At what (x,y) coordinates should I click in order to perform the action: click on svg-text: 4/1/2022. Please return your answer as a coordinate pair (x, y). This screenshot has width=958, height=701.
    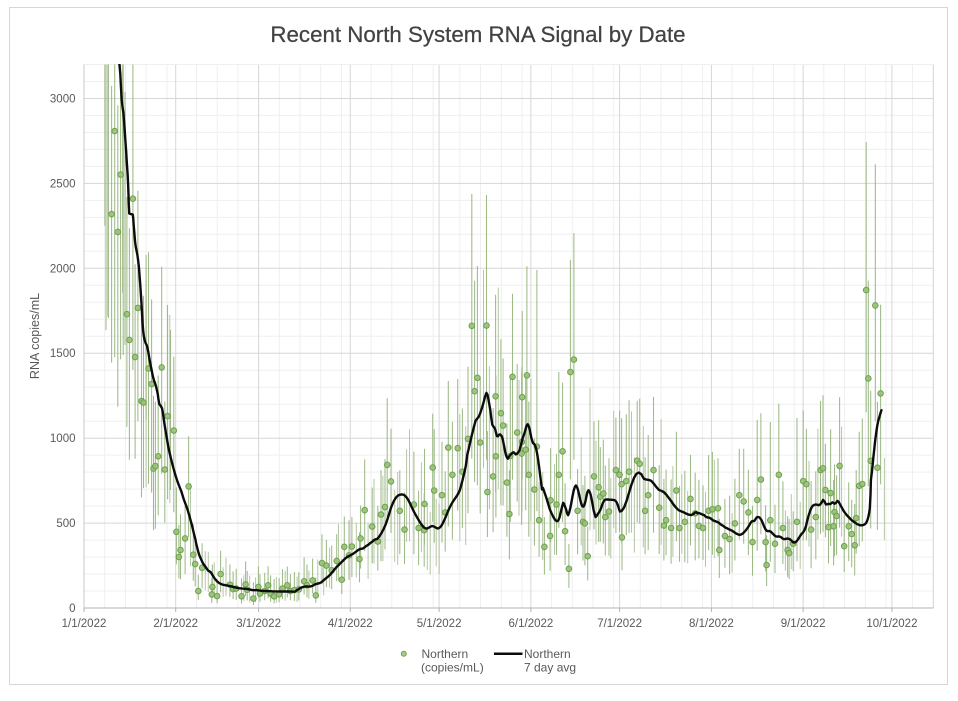
    Looking at the image, I should click on (350, 624).